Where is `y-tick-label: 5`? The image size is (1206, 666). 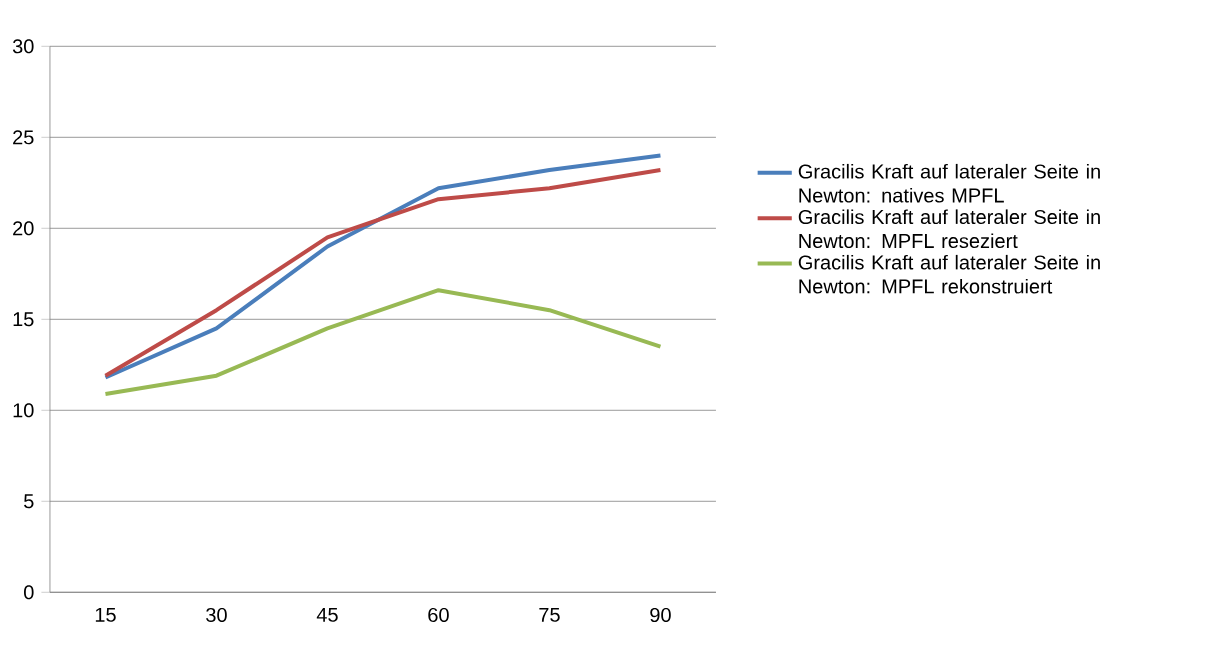 y-tick-label: 5 is located at coordinates (29, 501).